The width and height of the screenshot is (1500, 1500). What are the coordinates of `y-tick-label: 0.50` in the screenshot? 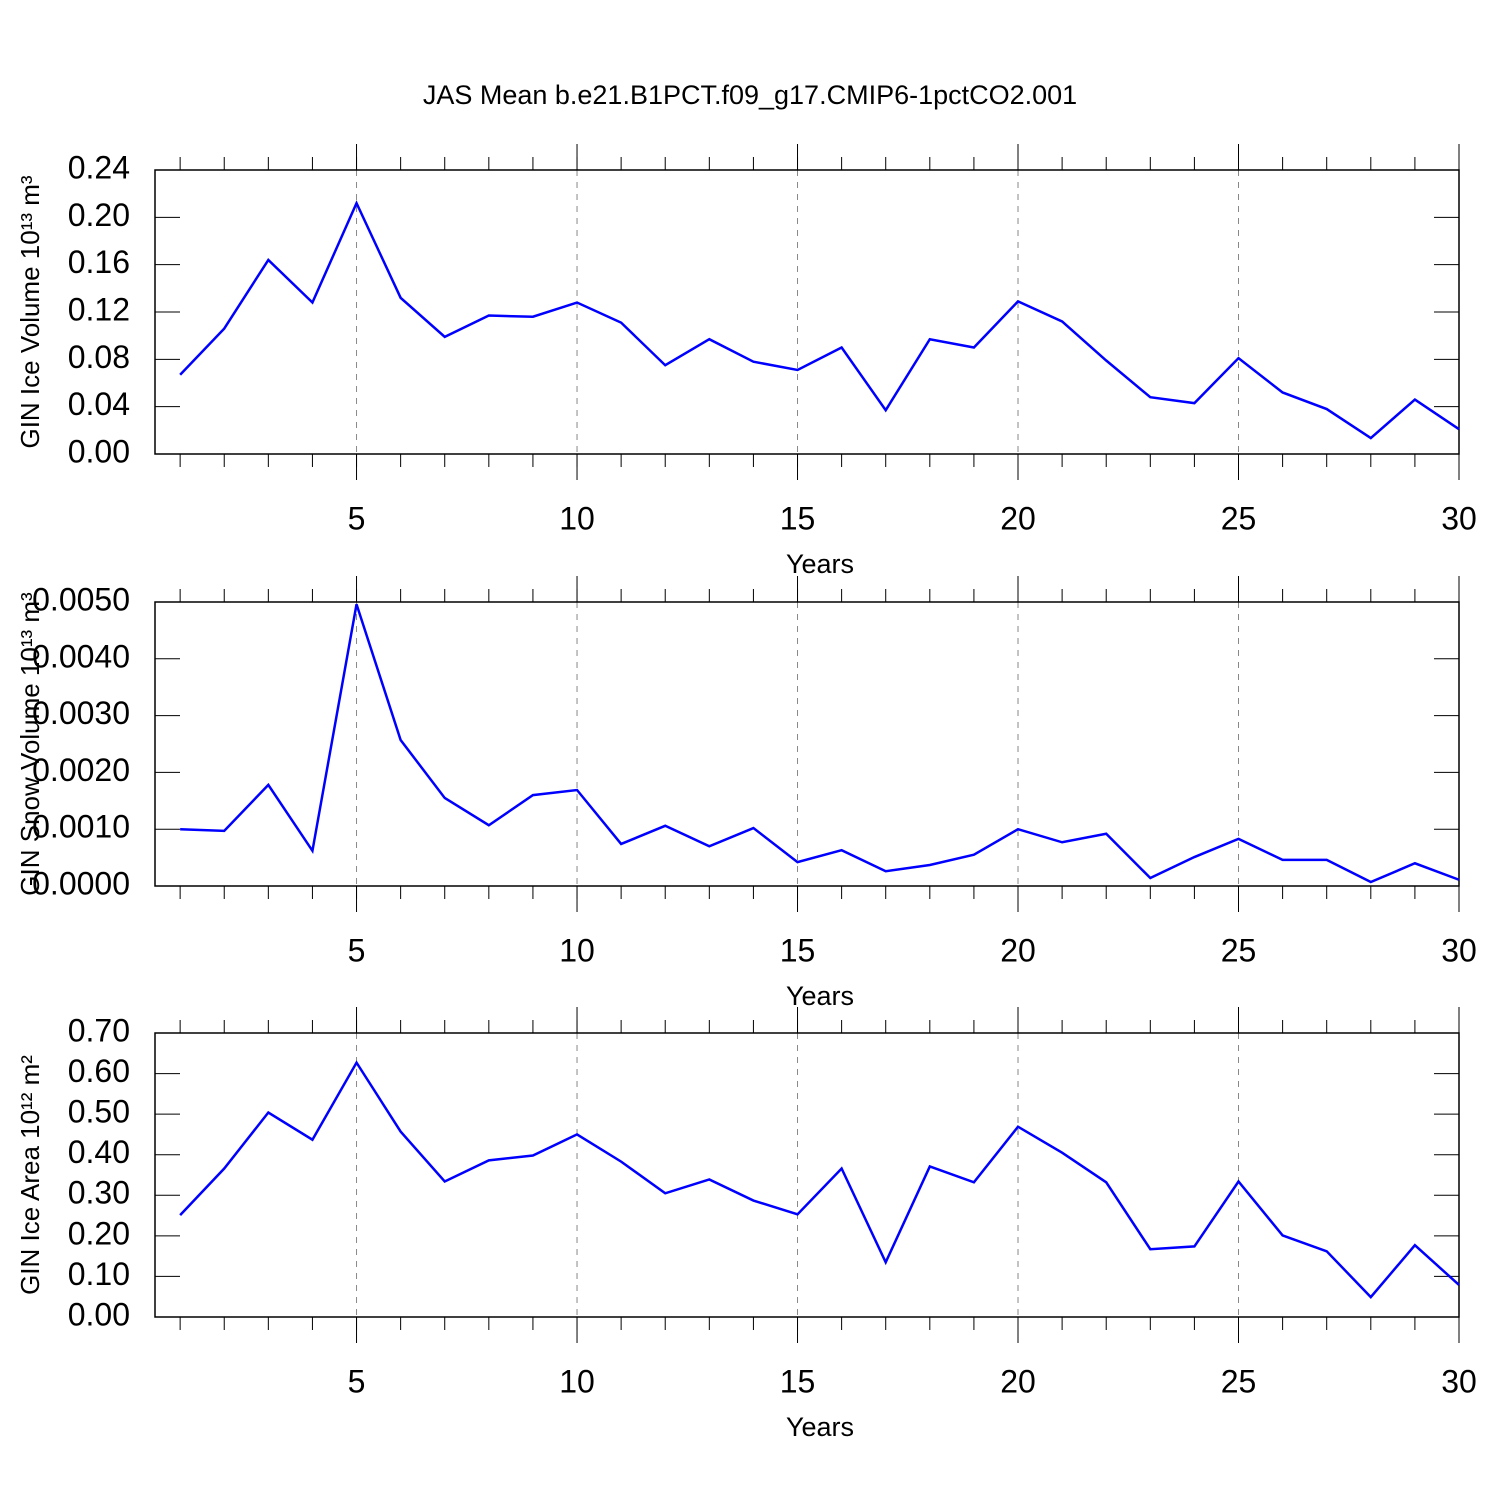 It's located at (99, 1112).